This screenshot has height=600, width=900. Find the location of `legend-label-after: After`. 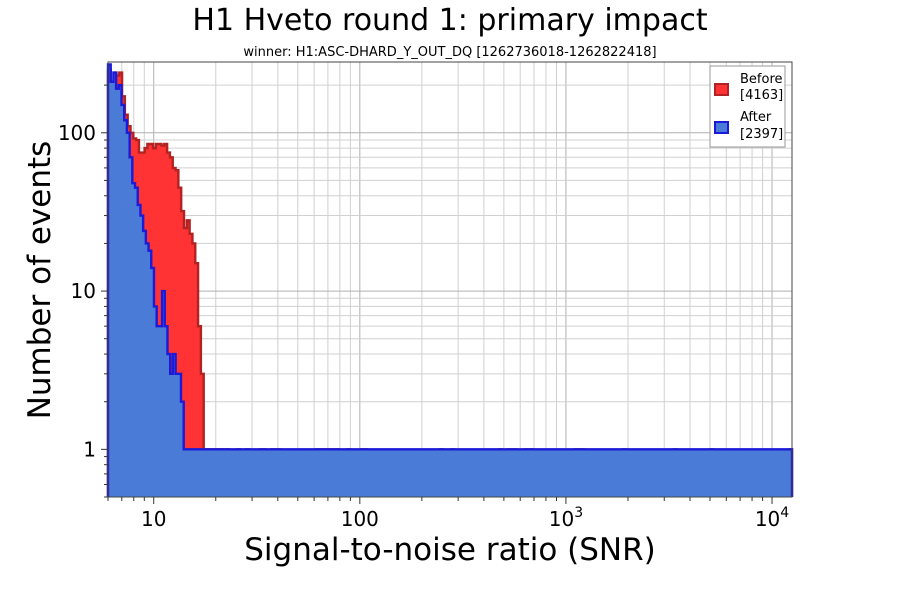

legend-label-after: After is located at coordinates (756, 117).